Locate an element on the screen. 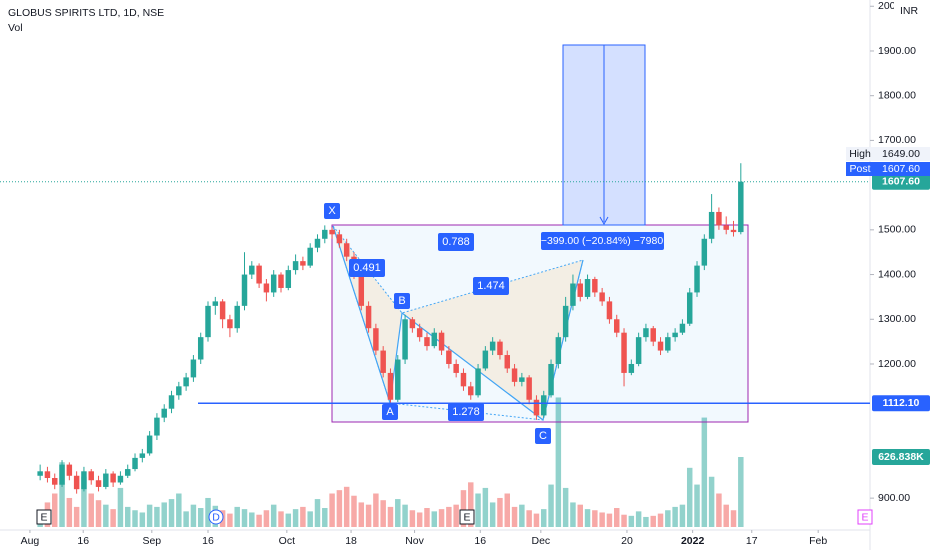 This screenshot has width=932, height=550. x-tick-label: 17 is located at coordinates (752, 541).